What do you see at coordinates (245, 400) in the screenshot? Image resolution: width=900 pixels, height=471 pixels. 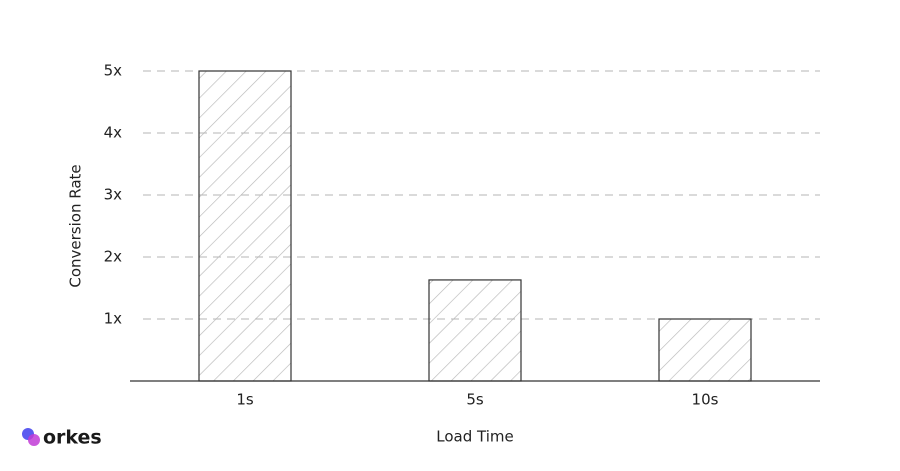 I see `x-tick-label: 1s` at bounding box center [245, 400].